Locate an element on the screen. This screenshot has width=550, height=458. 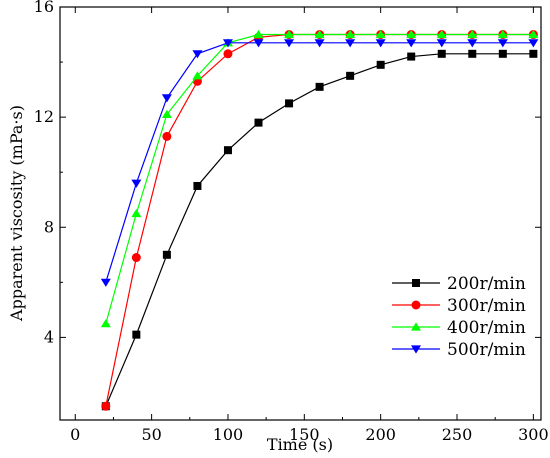
legend-item: 500r/min is located at coordinates (459, 350).